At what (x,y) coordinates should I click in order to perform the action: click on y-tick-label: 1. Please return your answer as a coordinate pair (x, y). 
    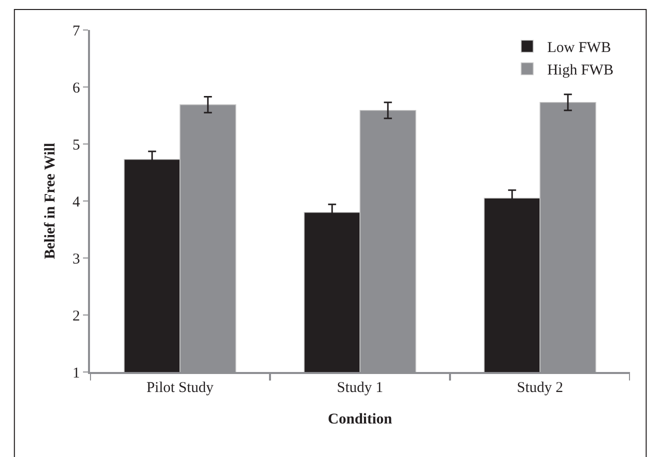
    Looking at the image, I should click on (76, 373).